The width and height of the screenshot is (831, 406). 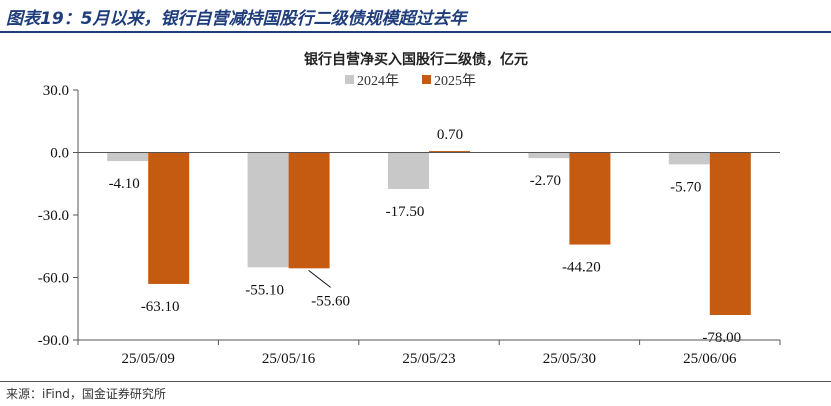 I want to click on data-label-2025: -63.10, so click(x=160, y=307).